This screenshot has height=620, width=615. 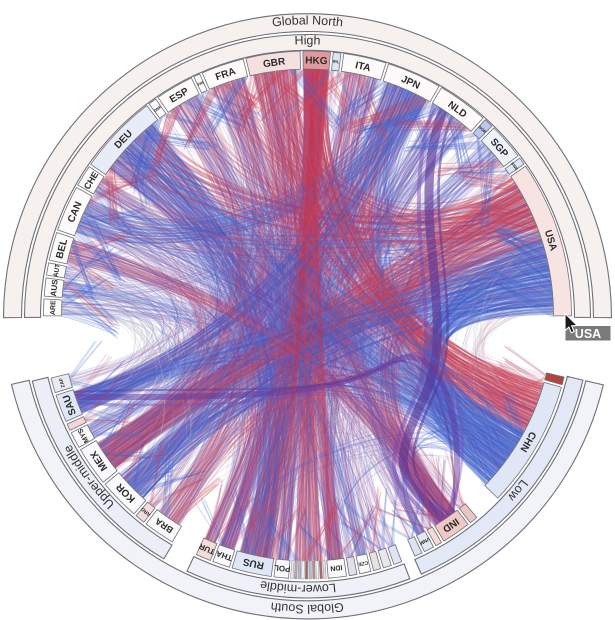 I want to click on svg-text: SWE, so click(x=515, y=166).